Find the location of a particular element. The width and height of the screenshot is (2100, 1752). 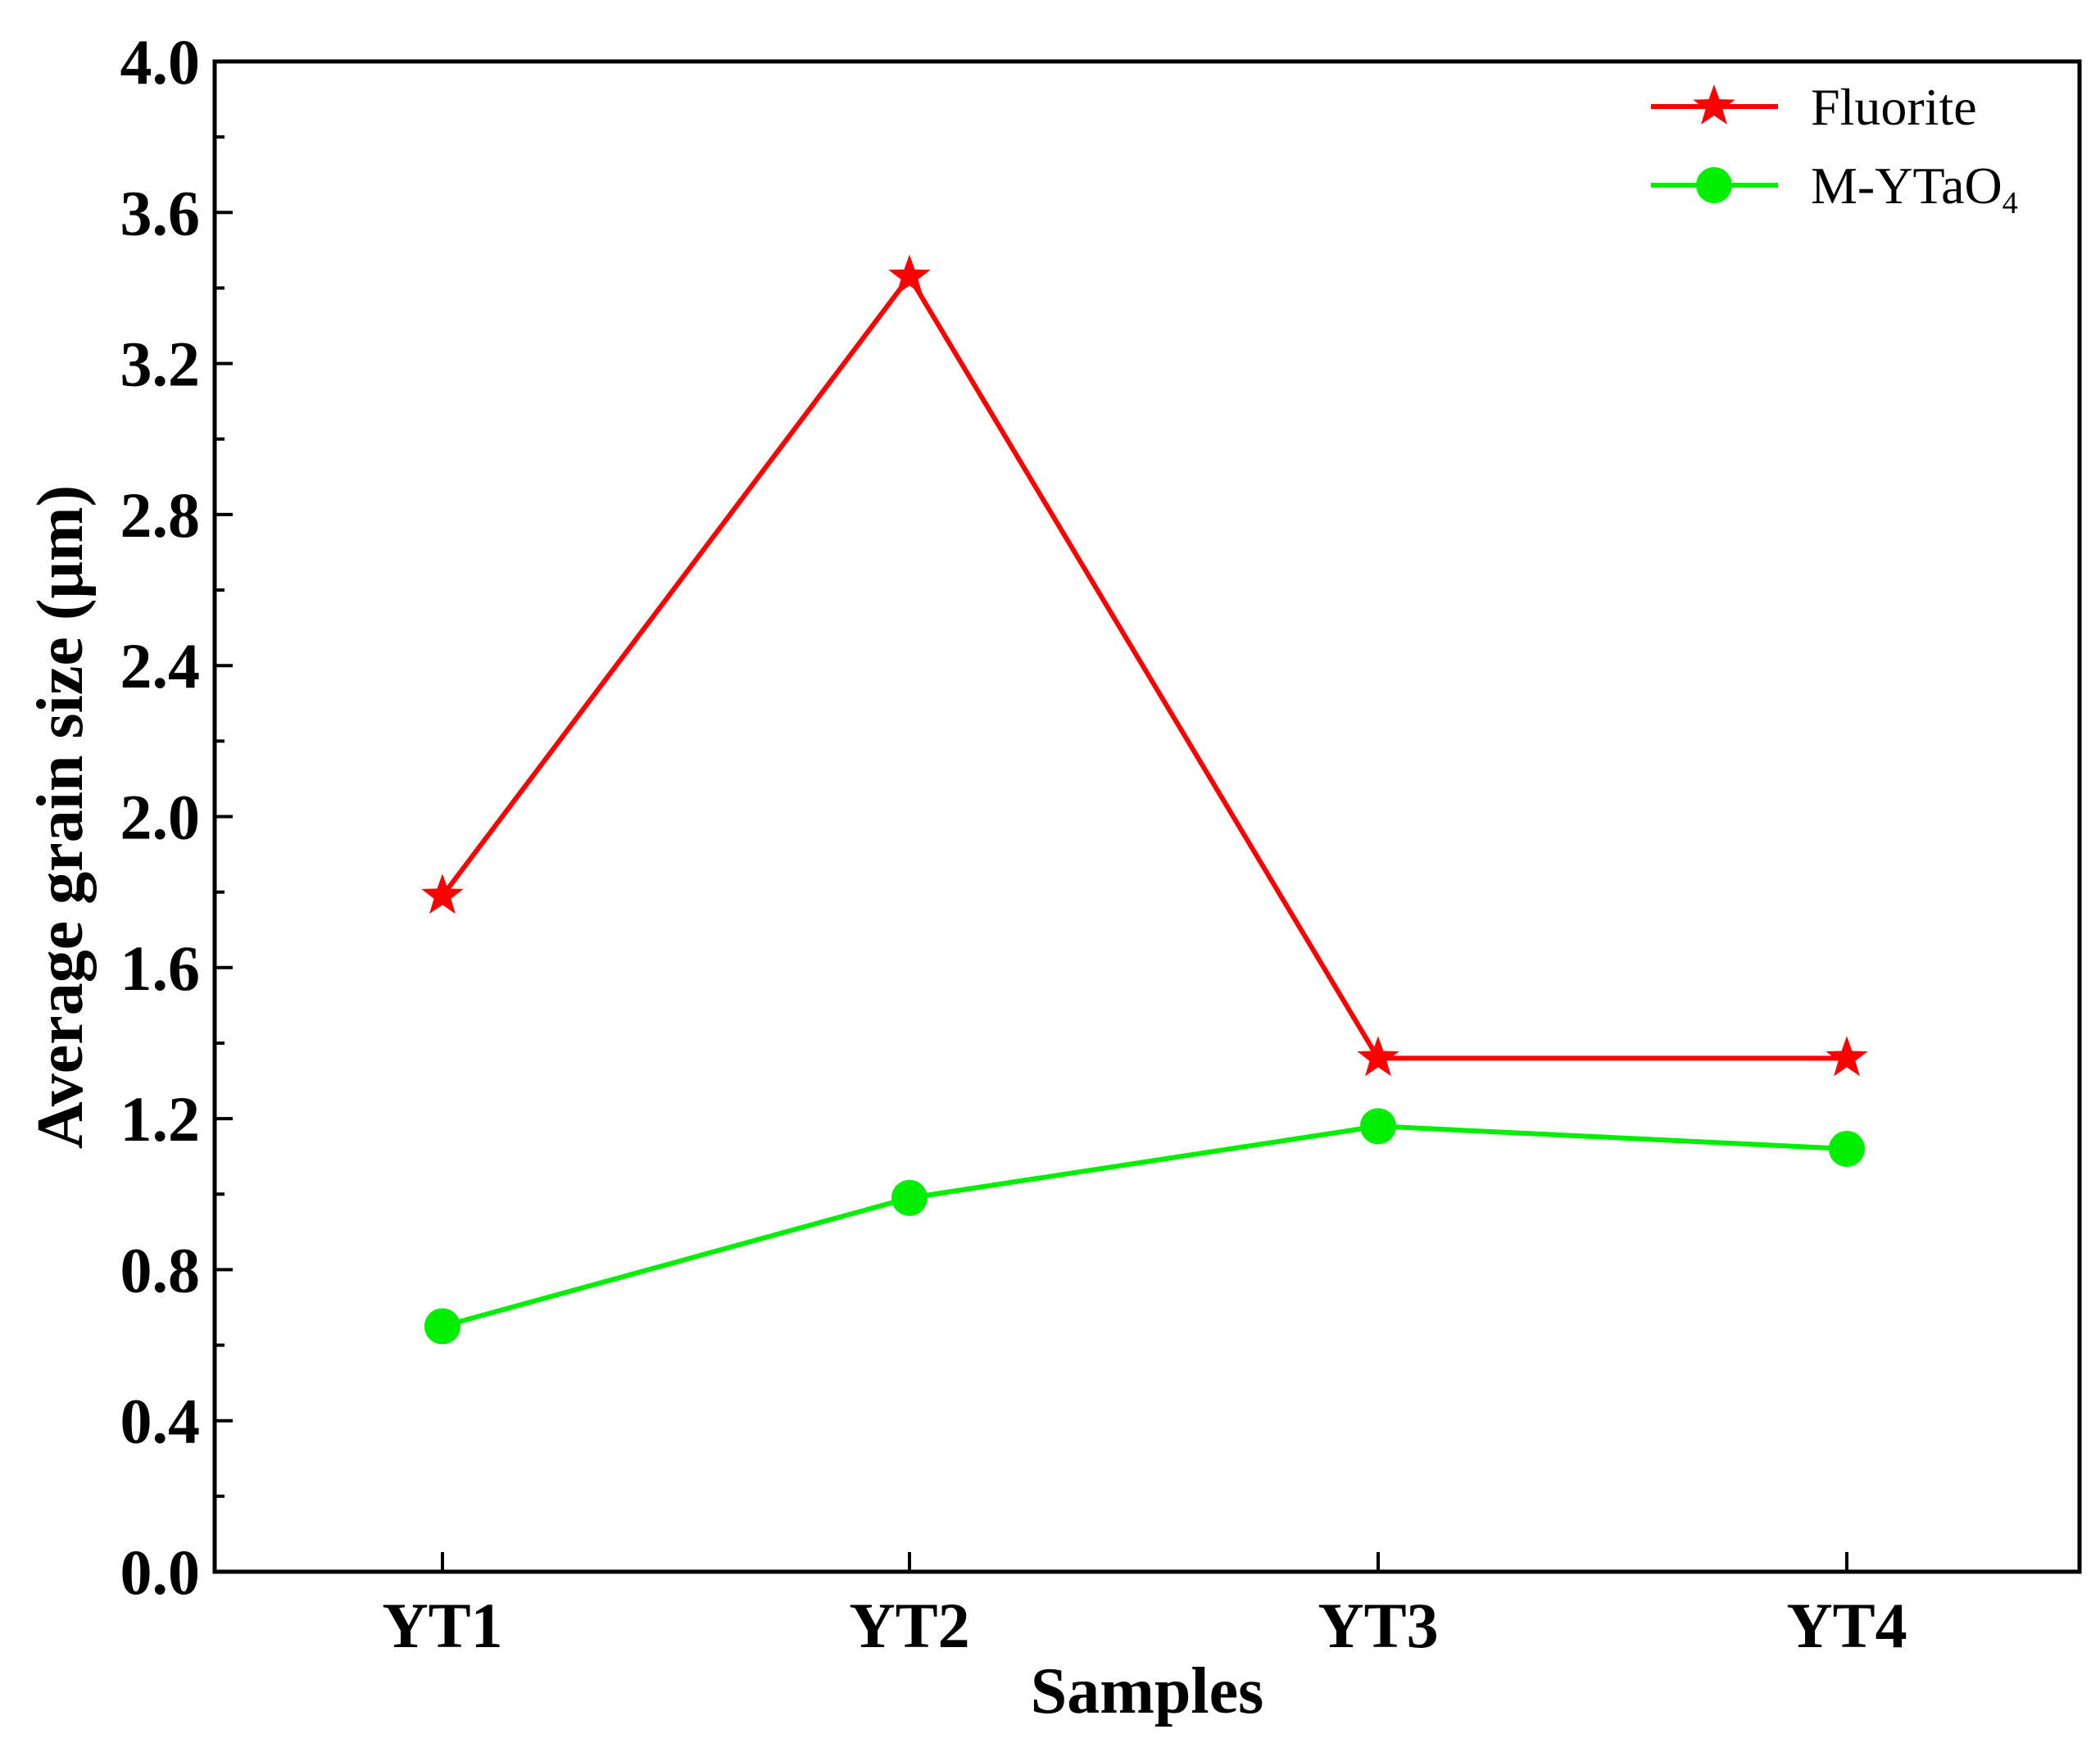

legend-item-fluorite: Fluorite is located at coordinates (1814, 107).